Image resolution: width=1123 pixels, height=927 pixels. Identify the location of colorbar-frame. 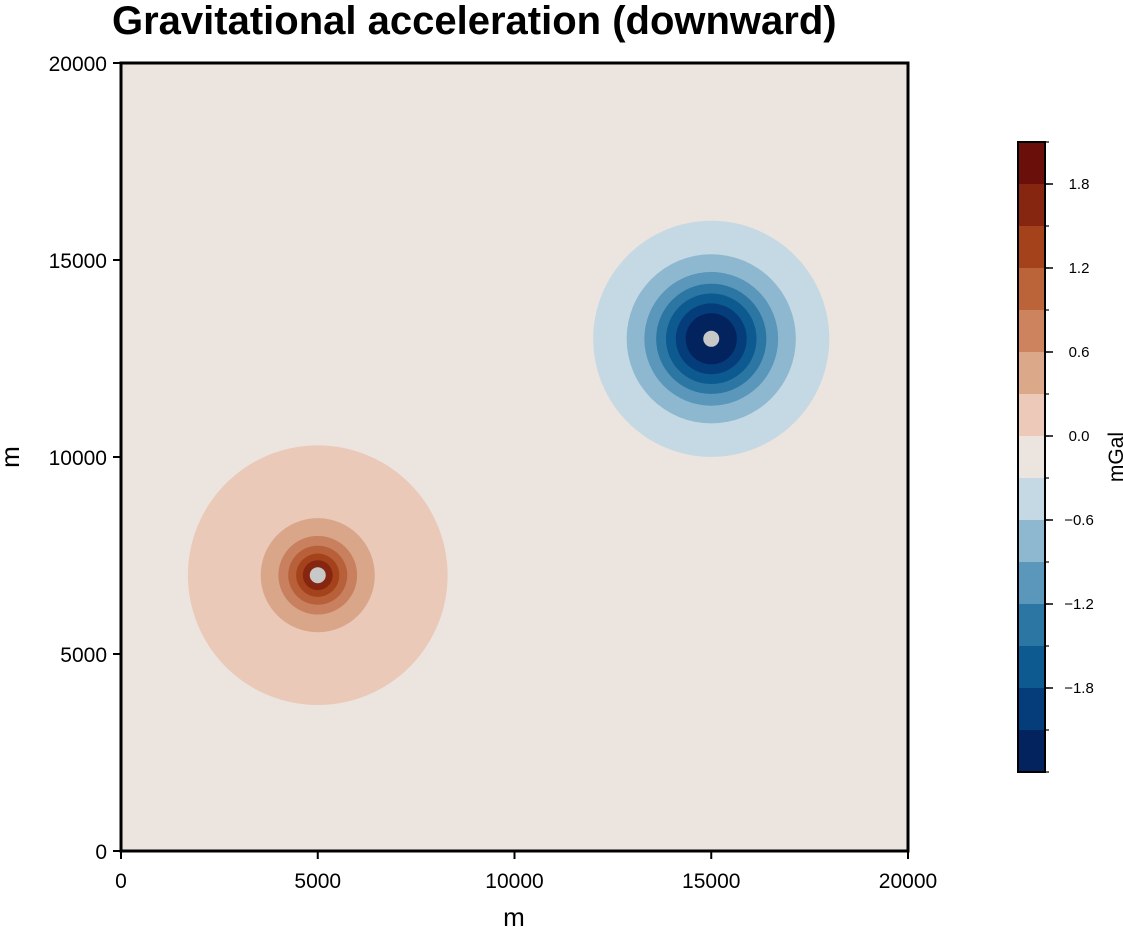
(1031, 457).